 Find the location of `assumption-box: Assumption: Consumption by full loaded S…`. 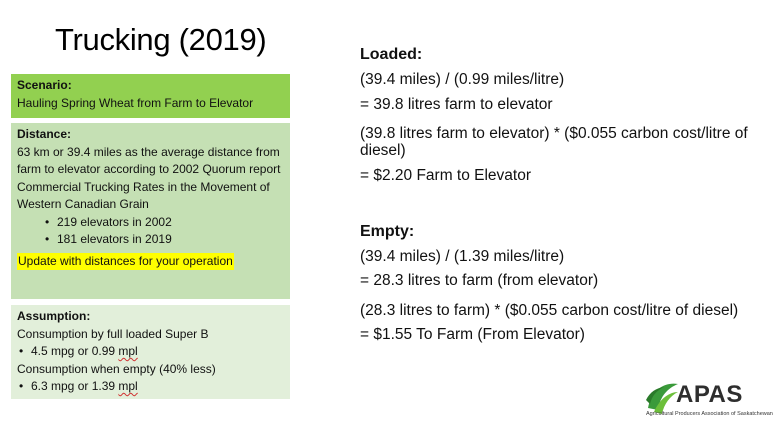

assumption-box: Assumption: Consumption by full loaded S… is located at coordinates (150, 352).